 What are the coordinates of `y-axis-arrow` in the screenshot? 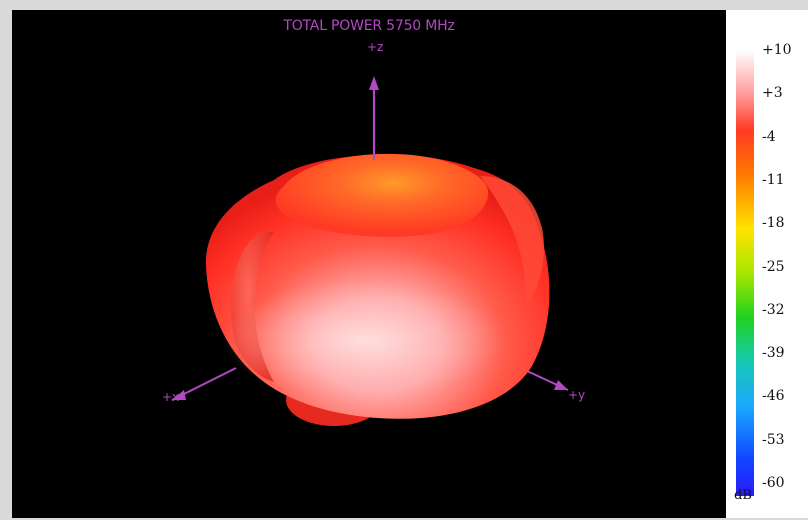 It's located at (561, 385).